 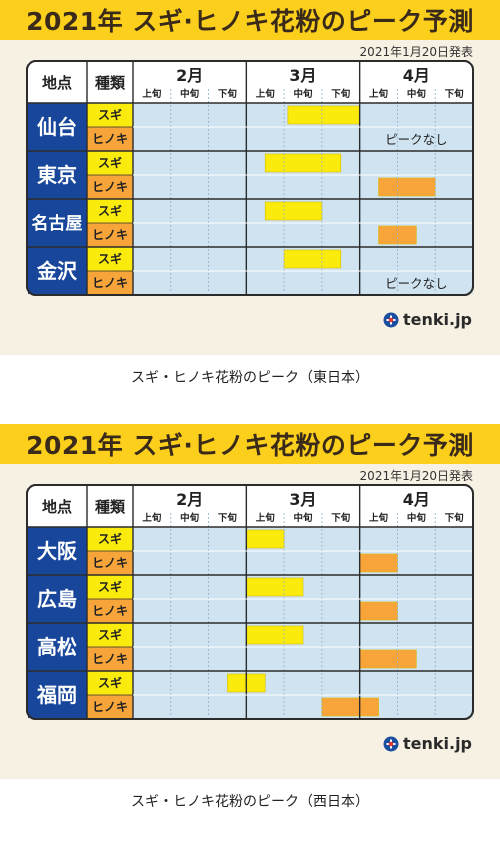 What do you see at coordinates (250, 378) in the screenshot?
I see `figure-caption: スギ・ヒノキ花粉のピーク（東日本）` at bounding box center [250, 378].